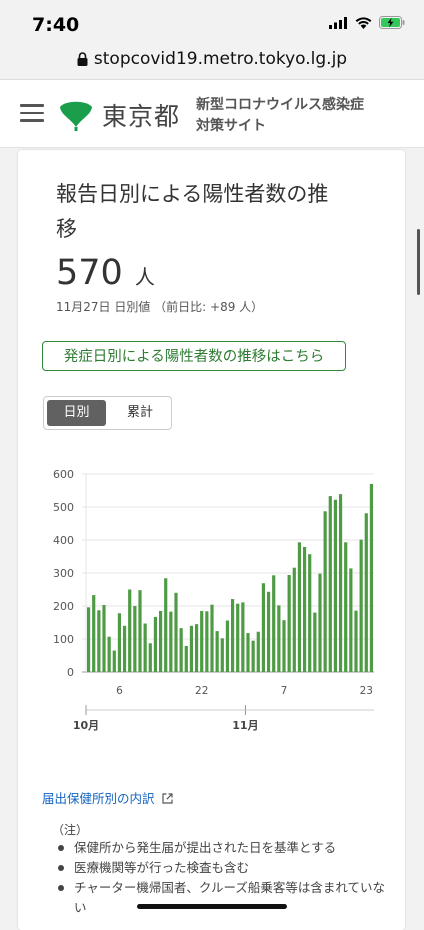 The image size is (424, 930). I want to click on site-header: 東京都 新型コロナウイルス感染症 対策サイト, so click(212, 113).